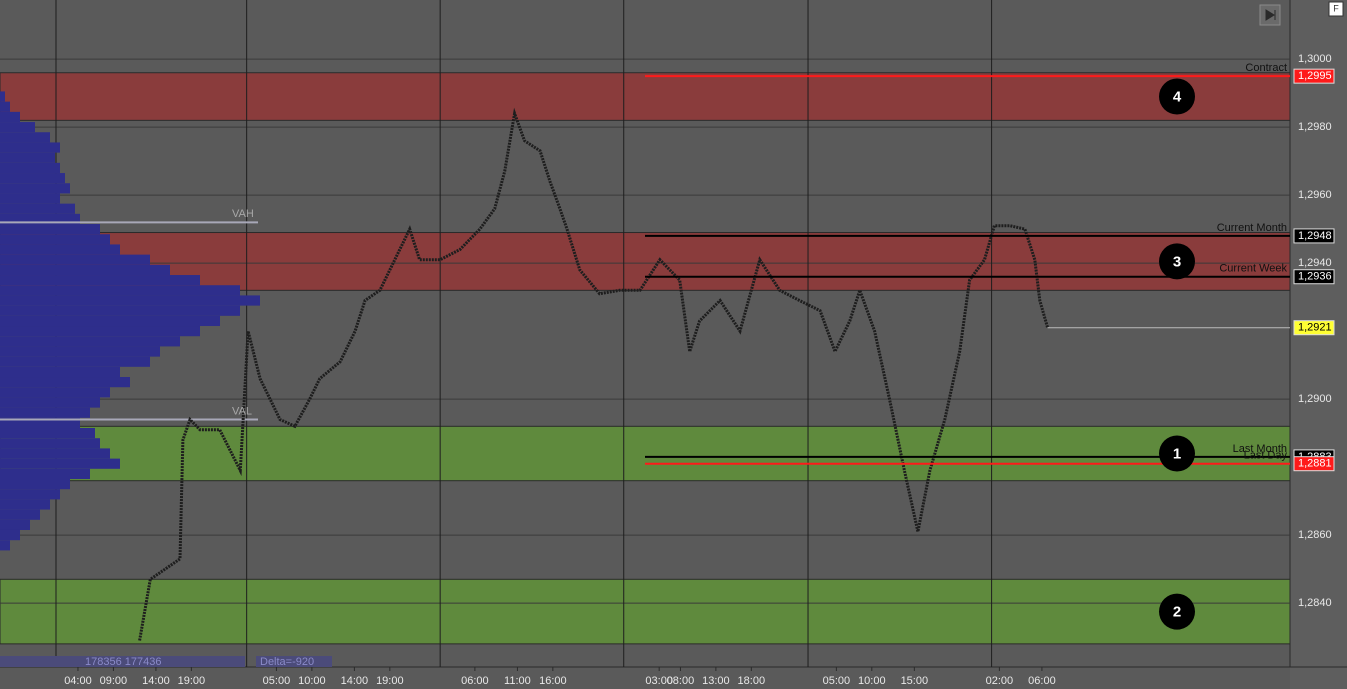  I want to click on zone-label: 1, so click(1177, 453).